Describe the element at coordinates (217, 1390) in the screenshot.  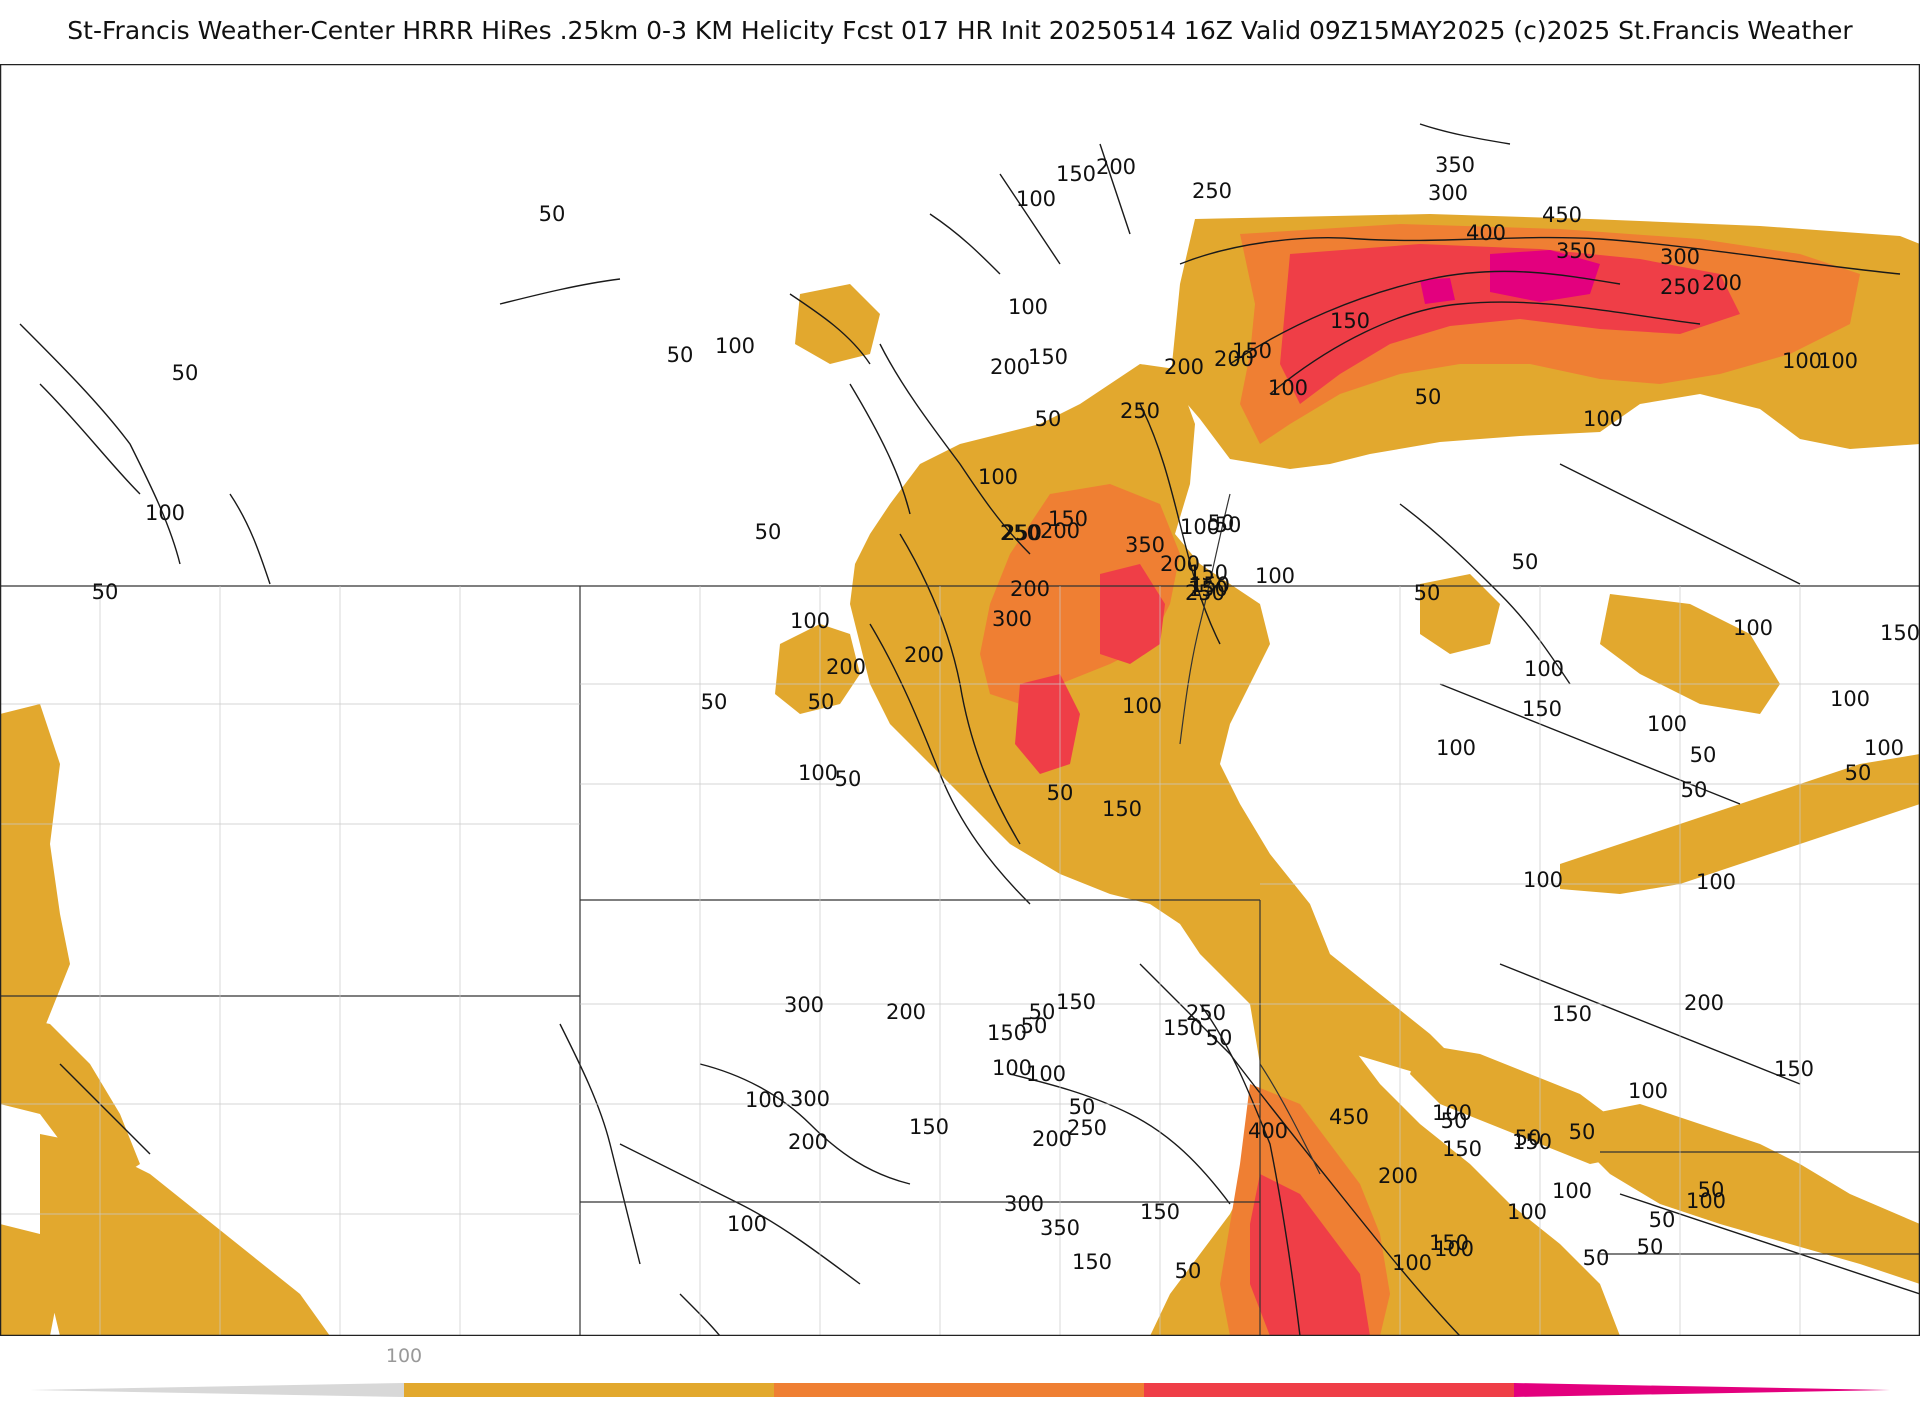
I see `legend-bar-low-arrow` at that location.